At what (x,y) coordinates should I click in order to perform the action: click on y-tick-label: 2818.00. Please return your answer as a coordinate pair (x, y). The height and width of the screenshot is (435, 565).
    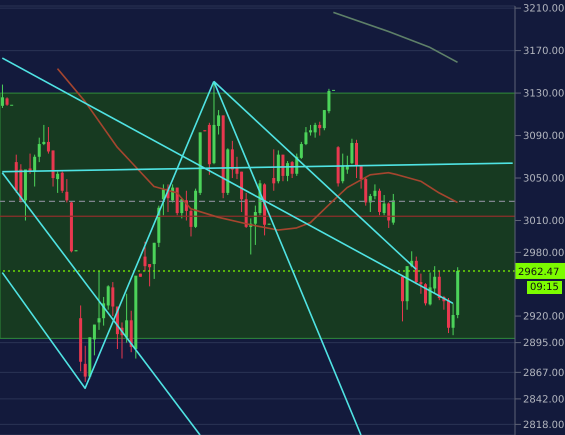
    Looking at the image, I should click on (543, 425).